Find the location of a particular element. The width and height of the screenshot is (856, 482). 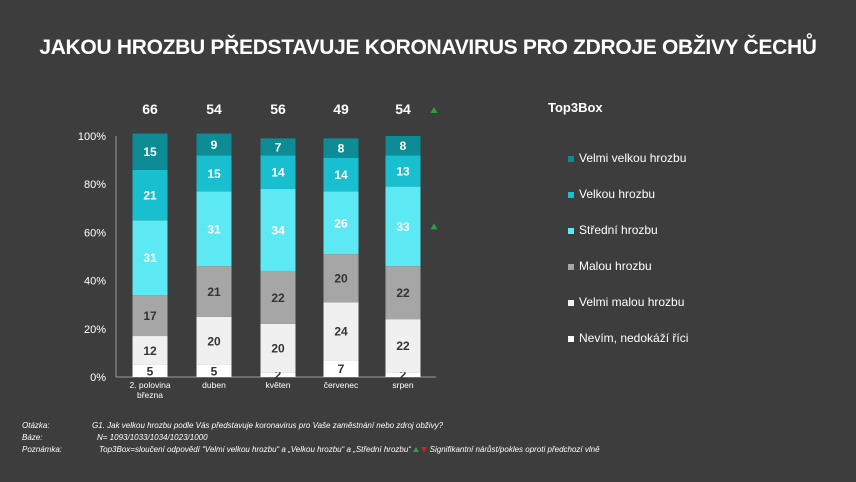

legend-label: Malou hrozbu is located at coordinates (615, 266).